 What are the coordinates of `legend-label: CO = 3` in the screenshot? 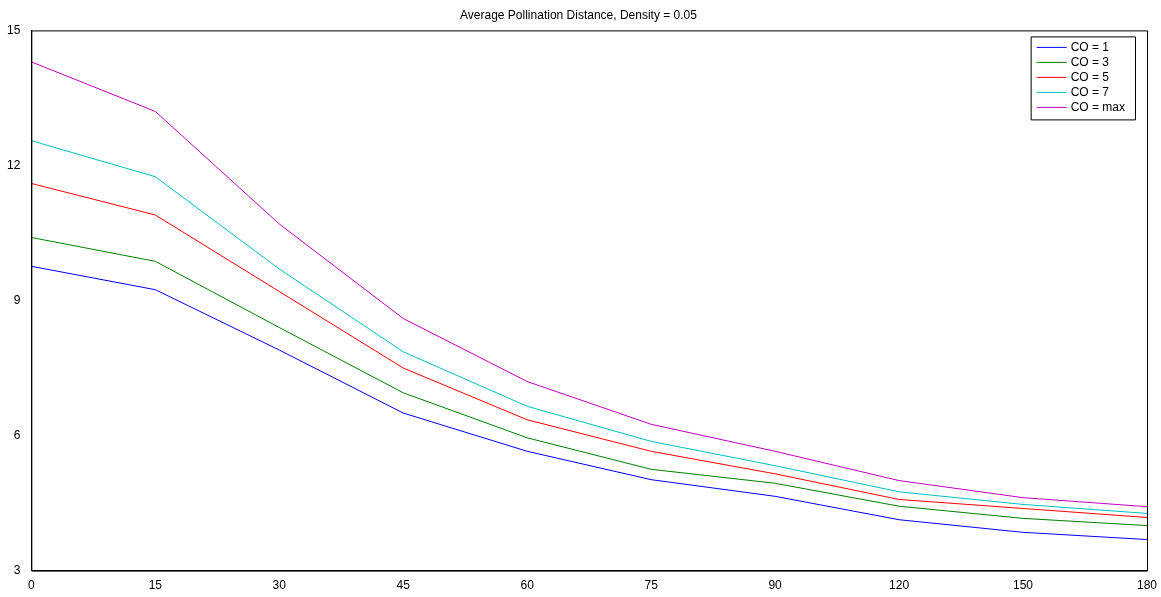 It's located at (1090, 61).